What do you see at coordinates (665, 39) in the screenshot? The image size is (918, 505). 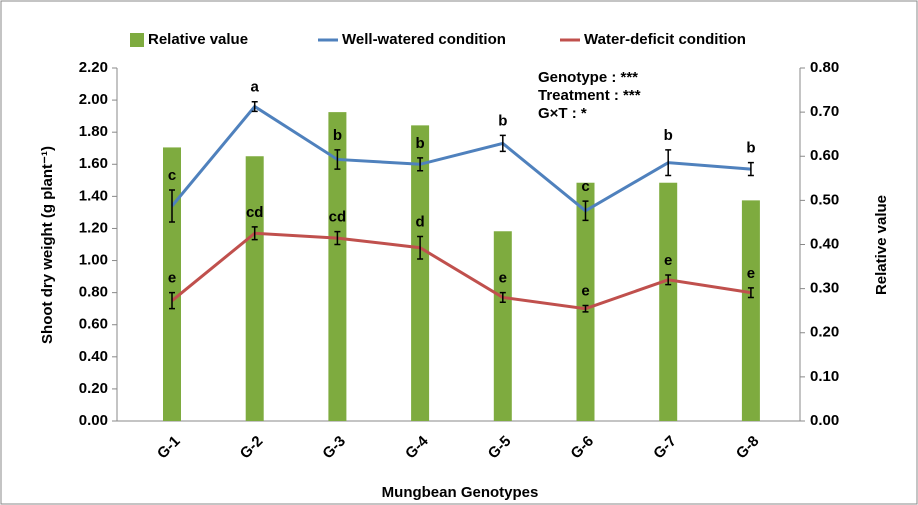 I see `legend-label: Water-deficit condition` at bounding box center [665, 39].